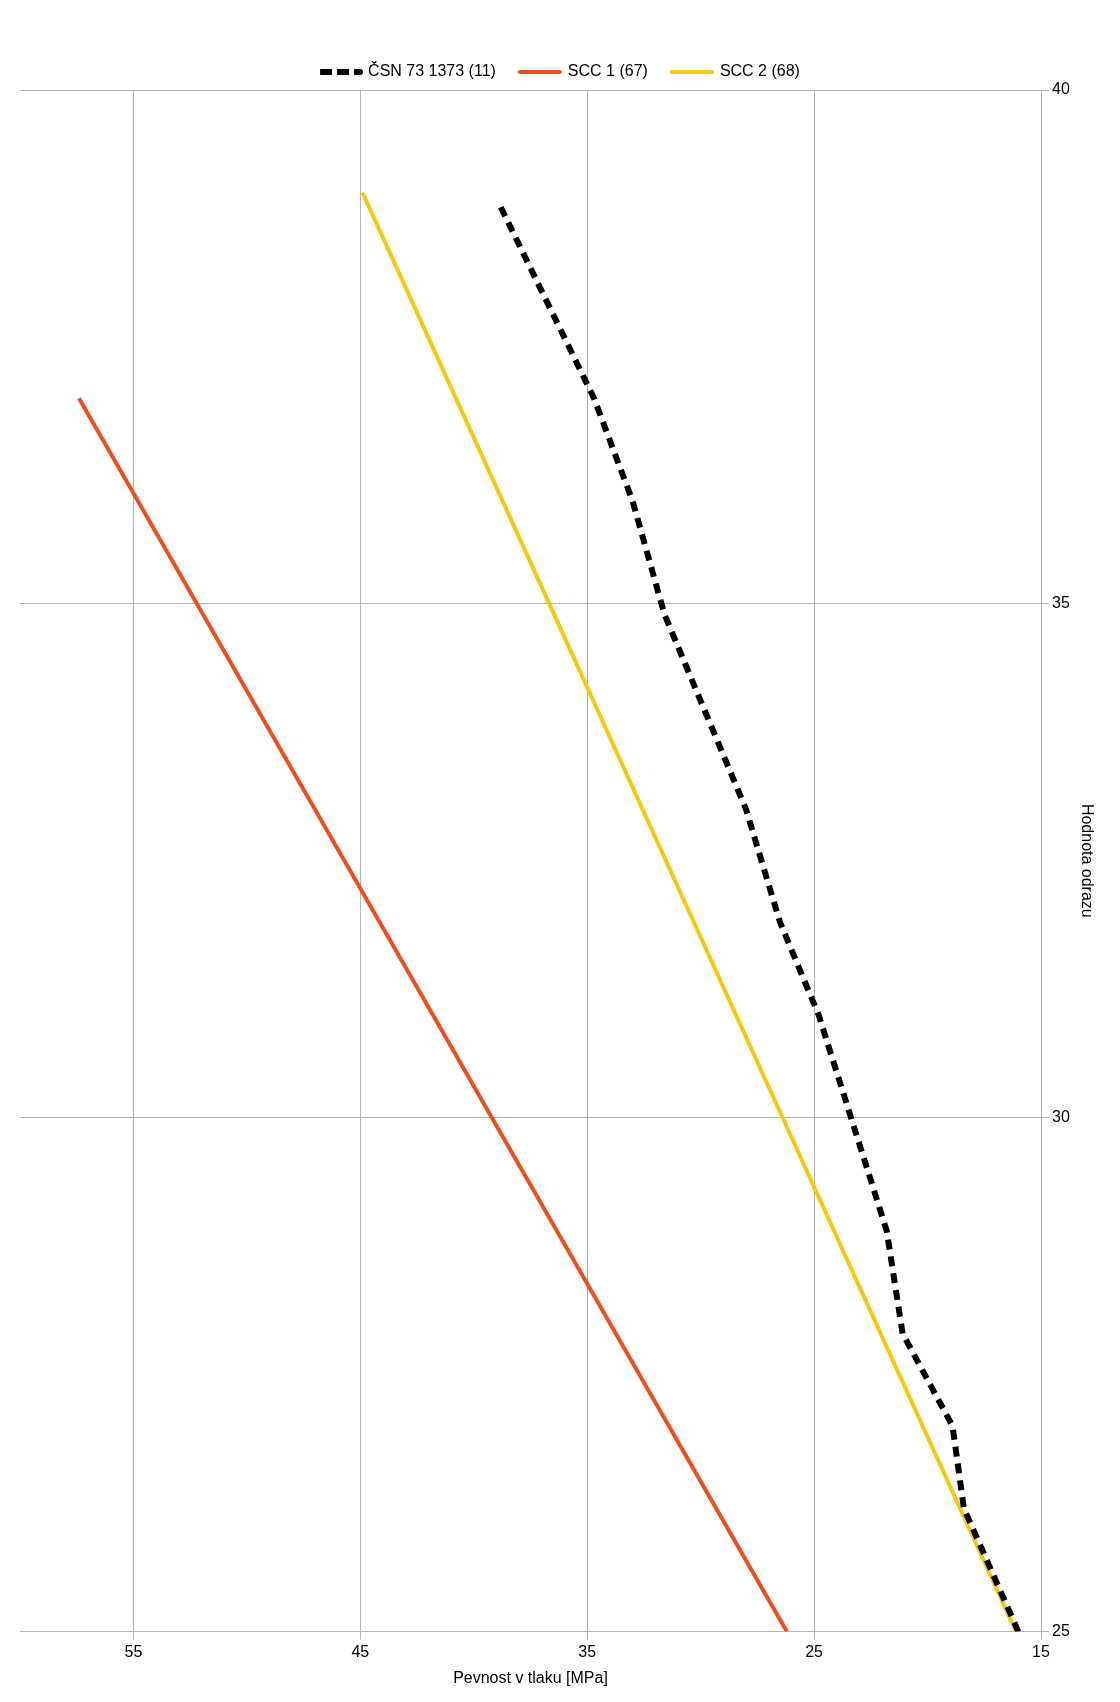 The image size is (1120, 1702). Describe the element at coordinates (1061, 1631) in the screenshot. I see `y-tick-label: 25` at that location.